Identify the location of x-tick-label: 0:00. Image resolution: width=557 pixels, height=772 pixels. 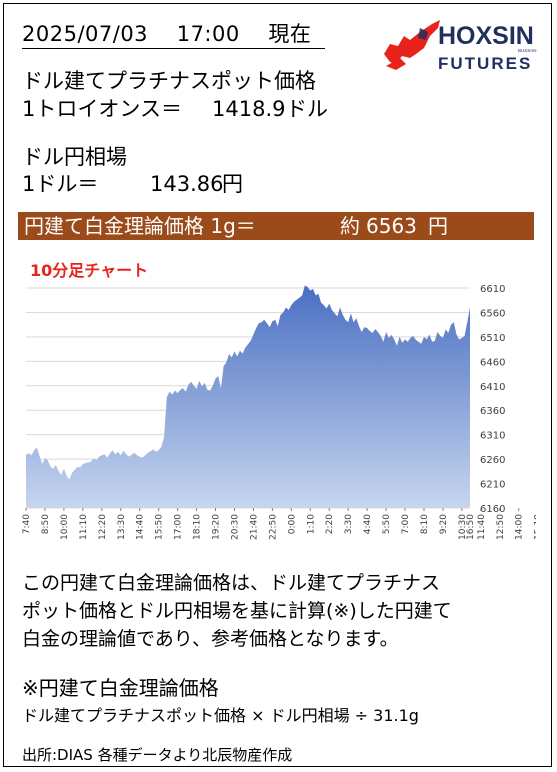
(292, 524).